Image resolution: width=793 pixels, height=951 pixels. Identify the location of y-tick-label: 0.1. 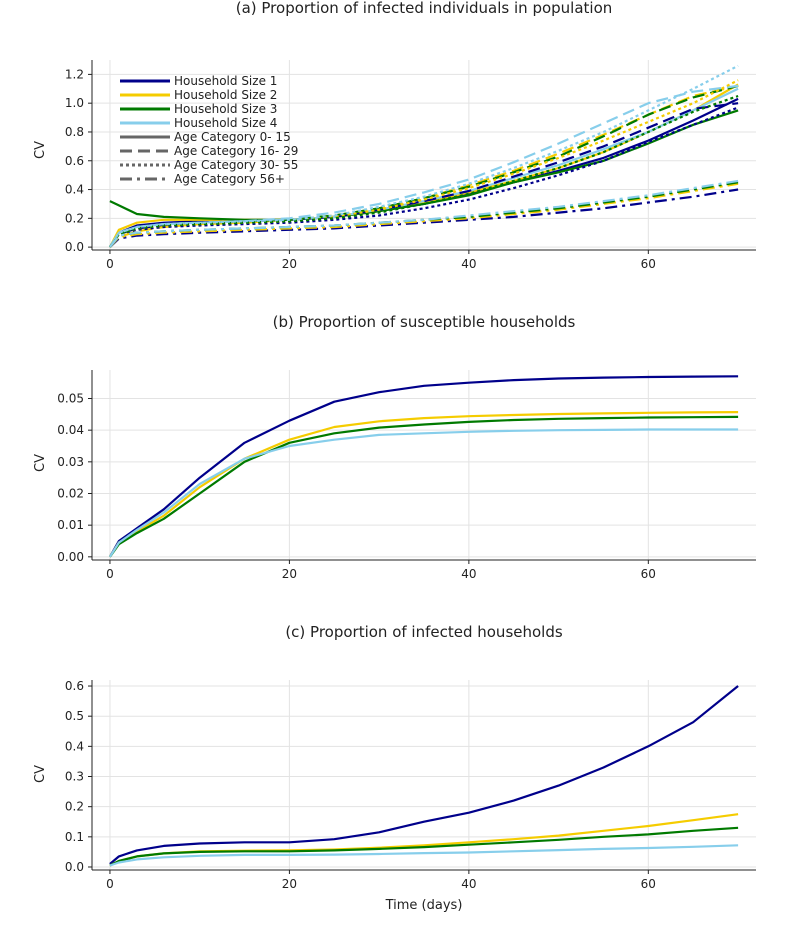
(74, 837).